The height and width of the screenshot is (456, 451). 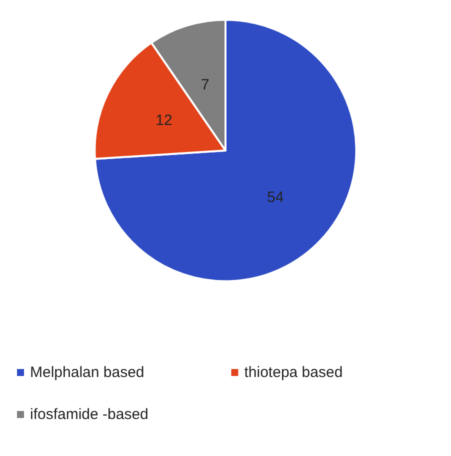 What do you see at coordinates (89, 414) in the screenshot?
I see `legend-label: ifosfamide -based` at bounding box center [89, 414].